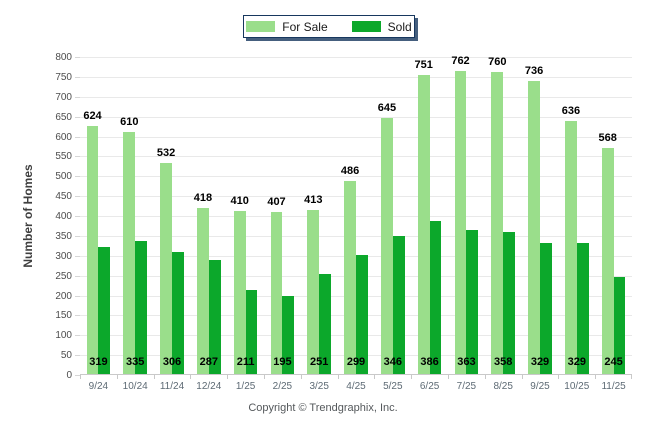 This screenshot has width=646, height=434. I want to click on y-axis-tick-label: 0, so click(69, 375).